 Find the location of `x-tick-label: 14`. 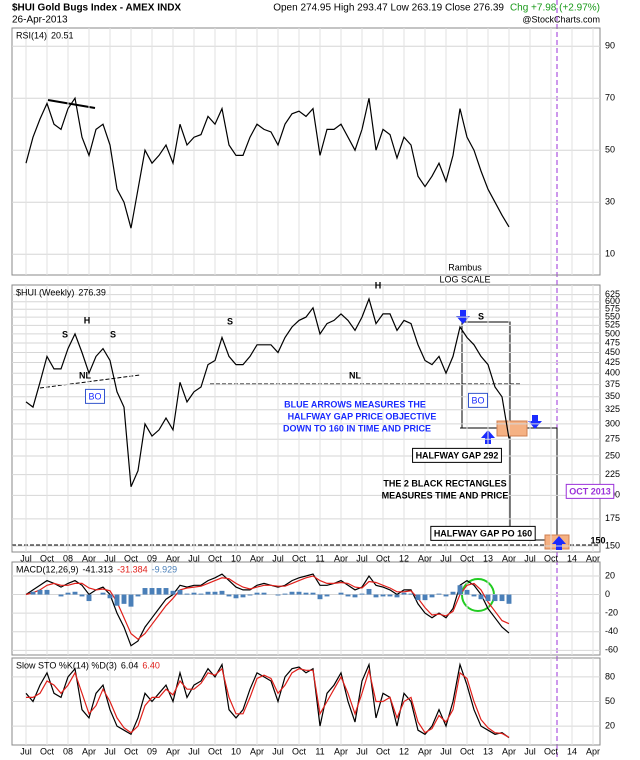

x-tick-label: 14 is located at coordinates (572, 558).